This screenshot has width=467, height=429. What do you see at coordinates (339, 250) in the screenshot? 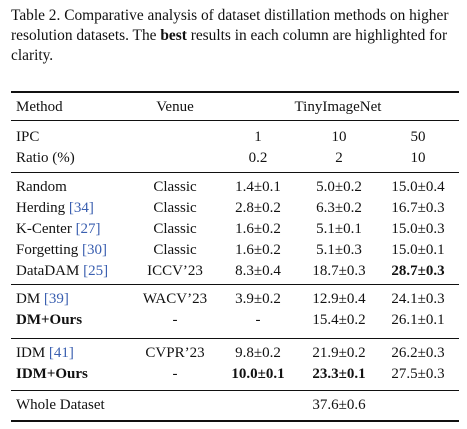
I see `result-cell: 5.1±0.3` at bounding box center [339, 250].